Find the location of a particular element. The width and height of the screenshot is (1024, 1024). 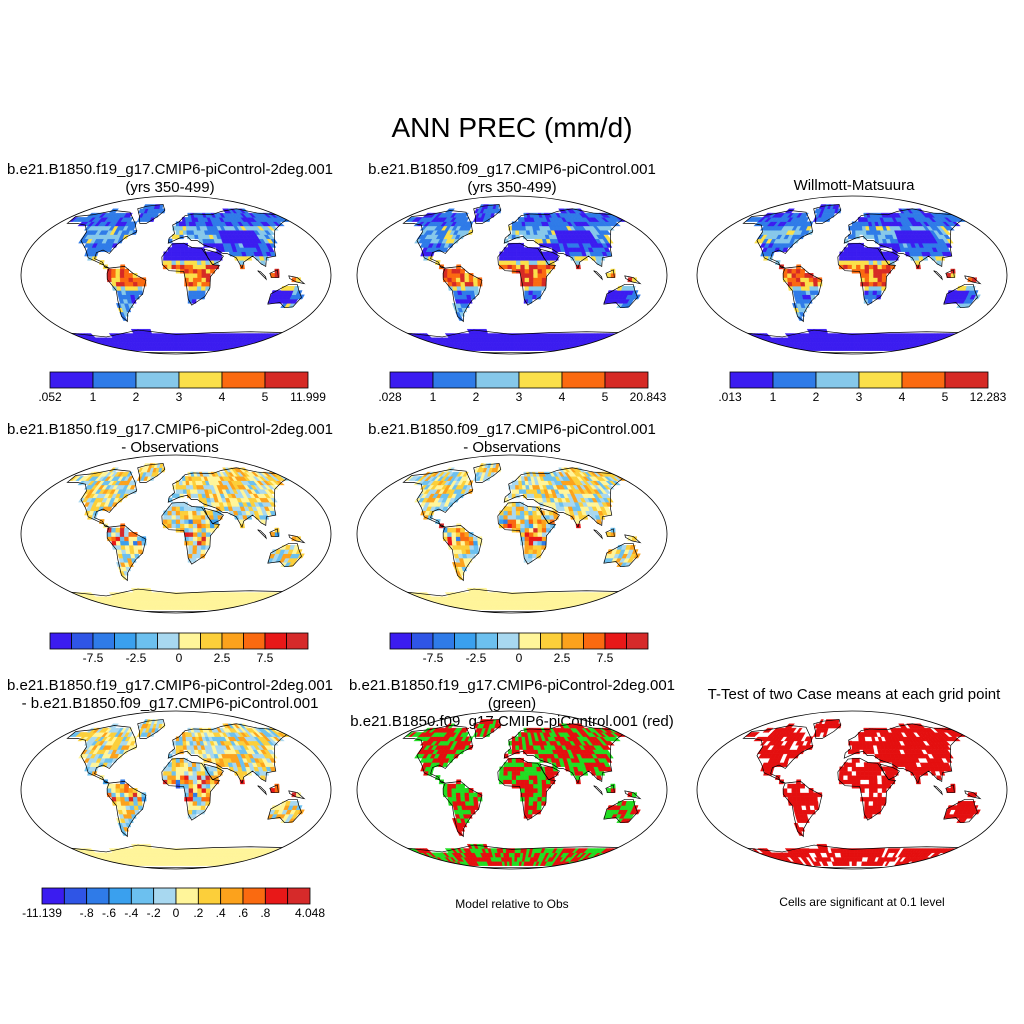

map-case2-precip is located at coordinates (512, 275).